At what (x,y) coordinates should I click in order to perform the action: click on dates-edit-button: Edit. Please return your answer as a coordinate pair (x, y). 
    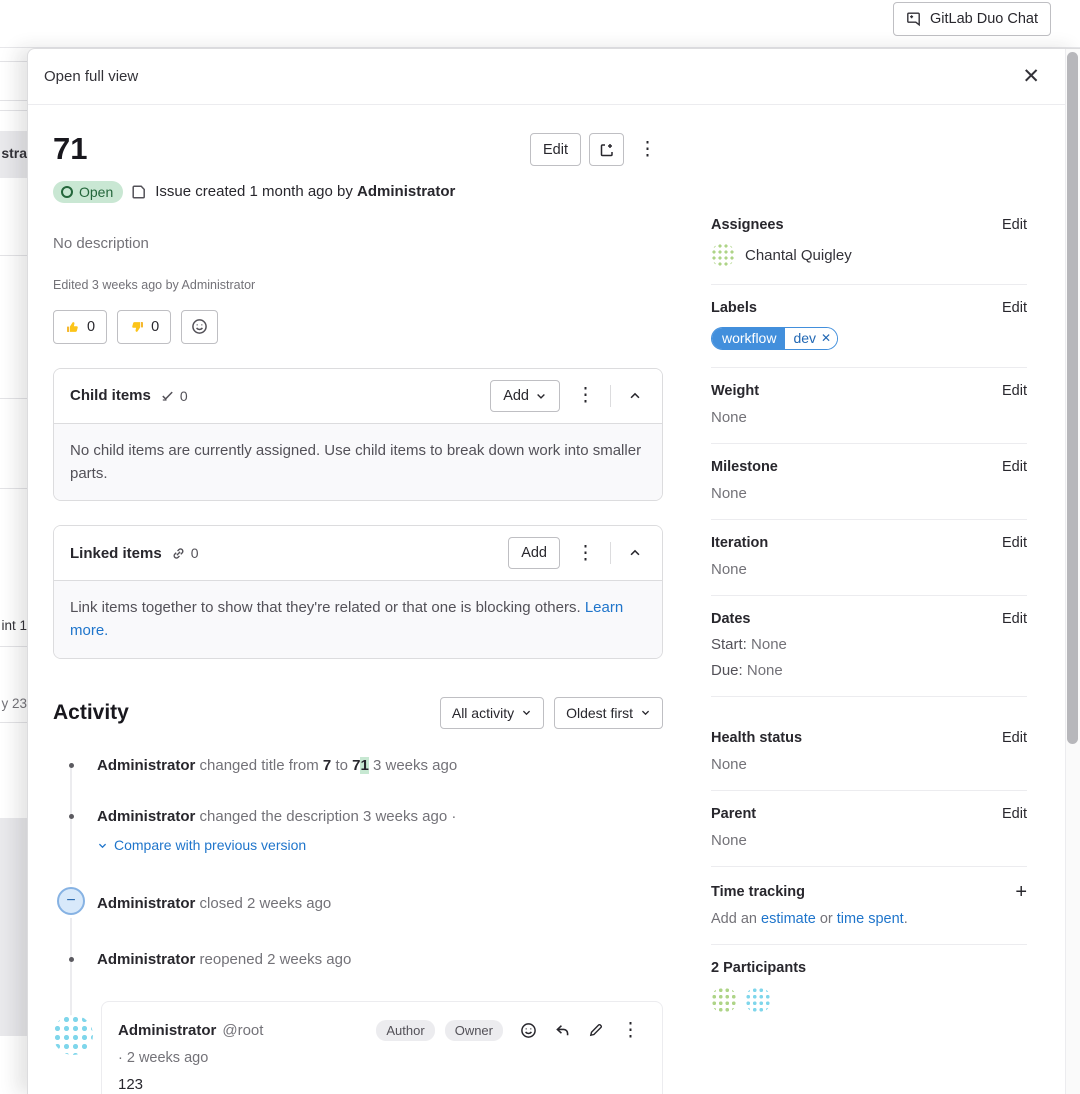
    Looking at the image, I should click on (1014, 619).